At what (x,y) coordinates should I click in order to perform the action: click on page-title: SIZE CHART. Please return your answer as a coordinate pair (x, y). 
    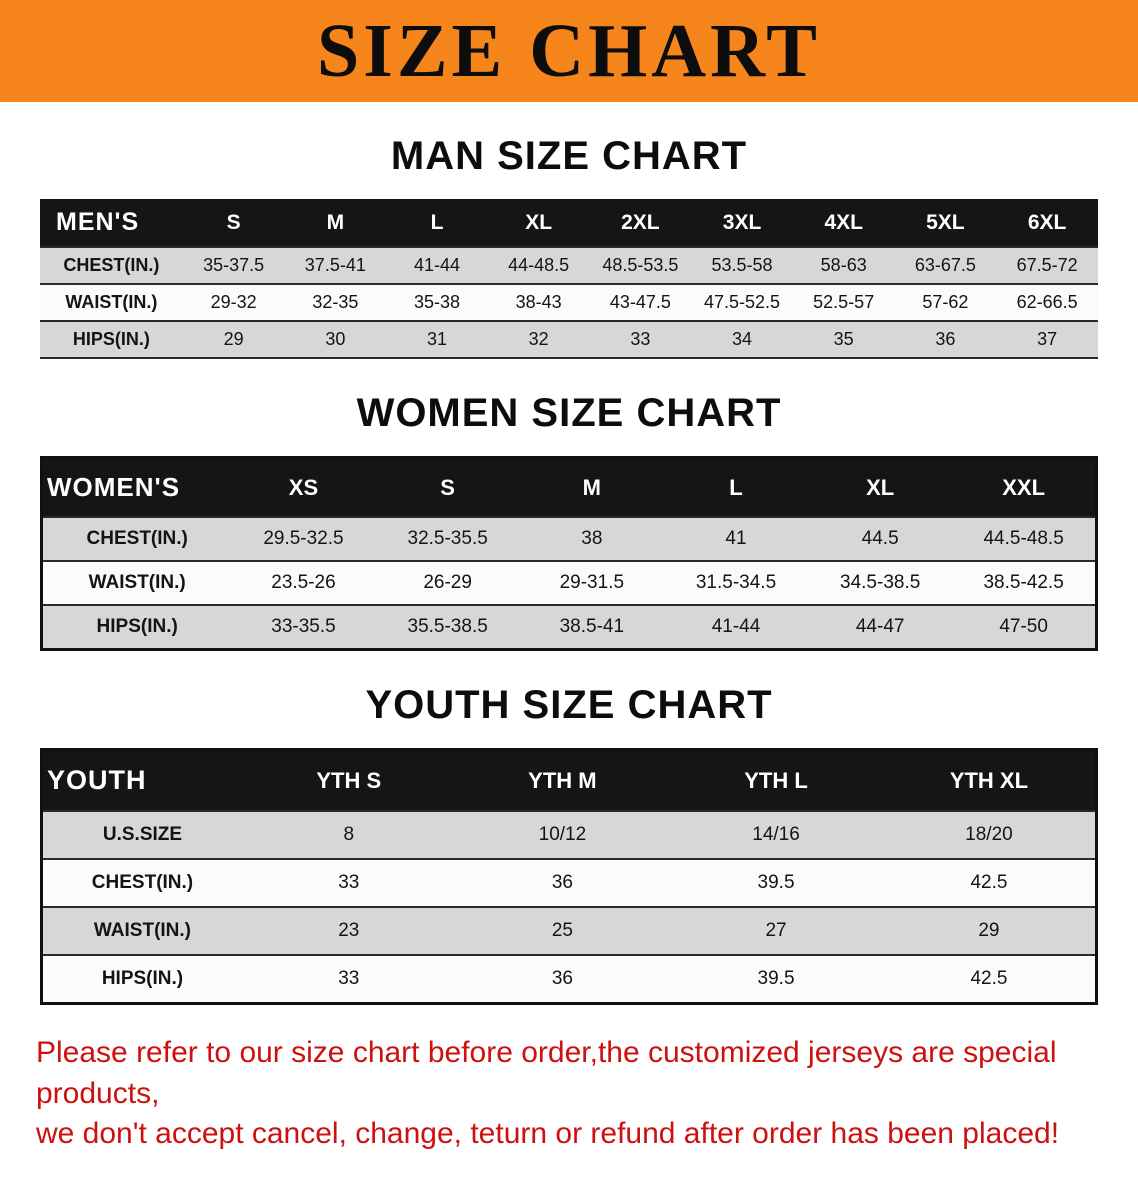
    Looking at the image, I should click on (568, 51).